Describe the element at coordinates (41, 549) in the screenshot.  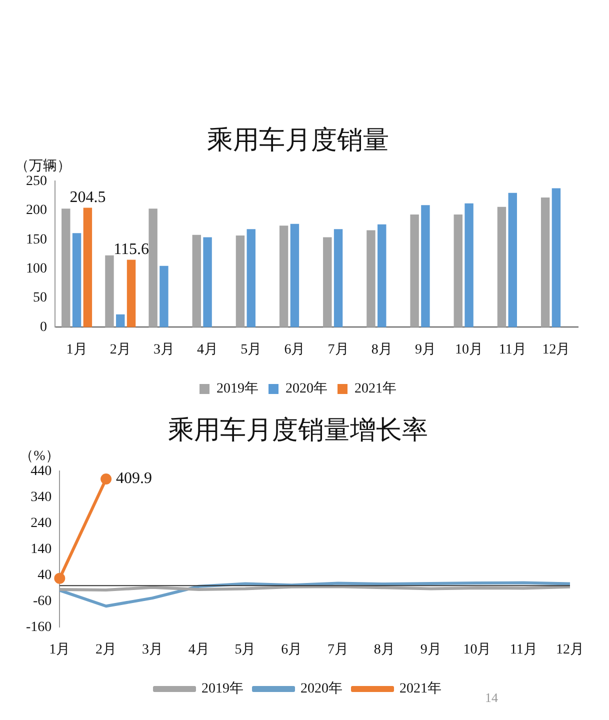
I see `y-tick-label: 140` at that location.